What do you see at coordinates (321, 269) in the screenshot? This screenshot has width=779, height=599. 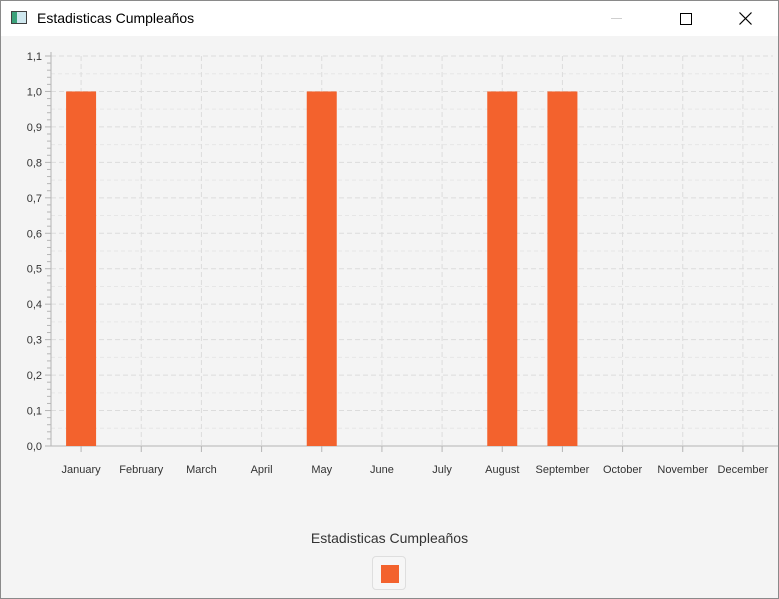 I see `bar-may` at bounding box center [321, 269].